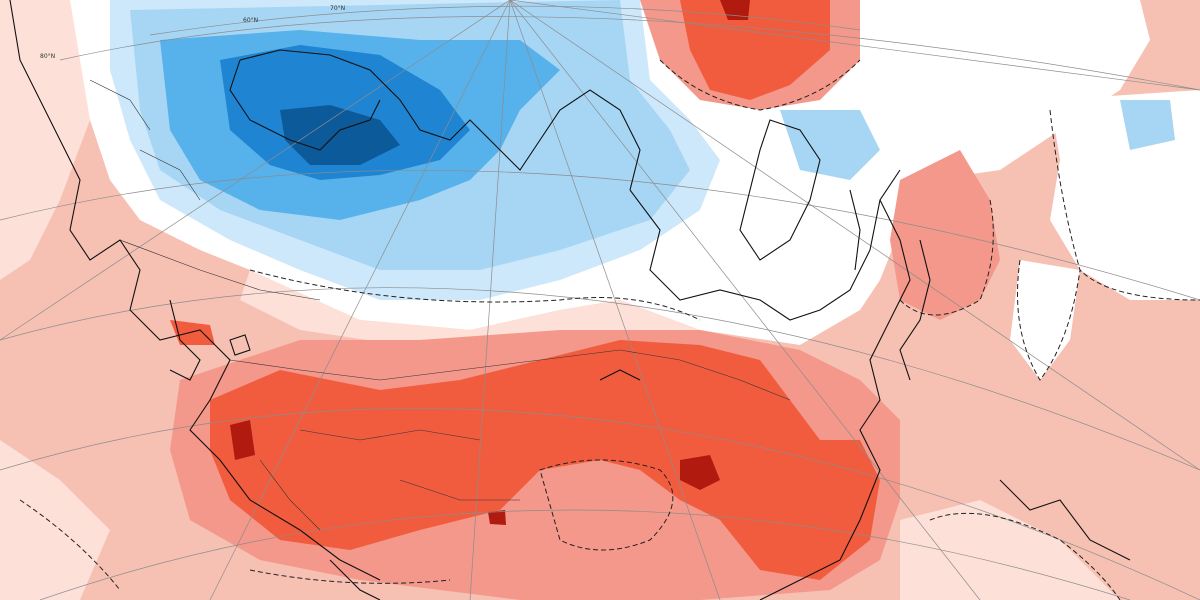 The height and width of the screenshot is (600, 1200). Describe the element at coordinates (475, 295) in the screenshot. I see `contour-north-zero` at that location.